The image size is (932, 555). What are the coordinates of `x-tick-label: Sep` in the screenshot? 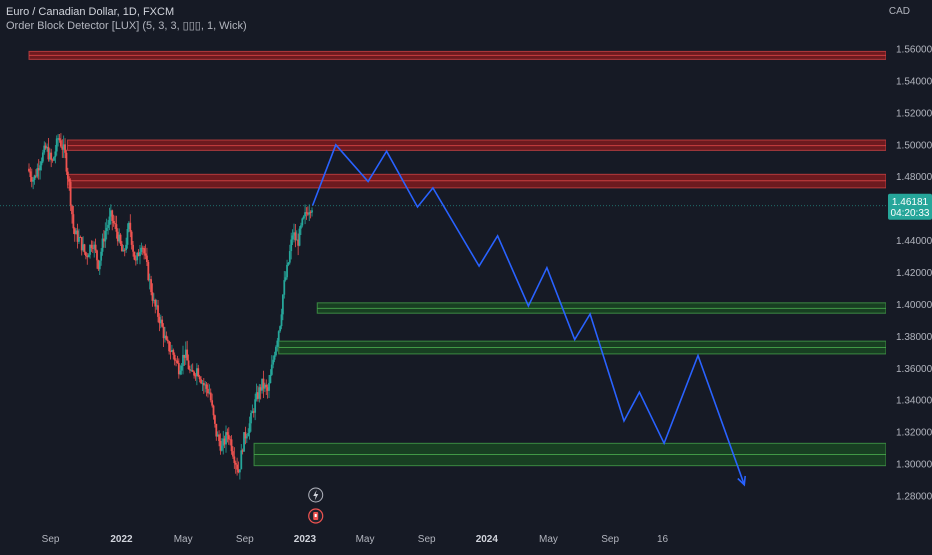 It's located at (51, 539).